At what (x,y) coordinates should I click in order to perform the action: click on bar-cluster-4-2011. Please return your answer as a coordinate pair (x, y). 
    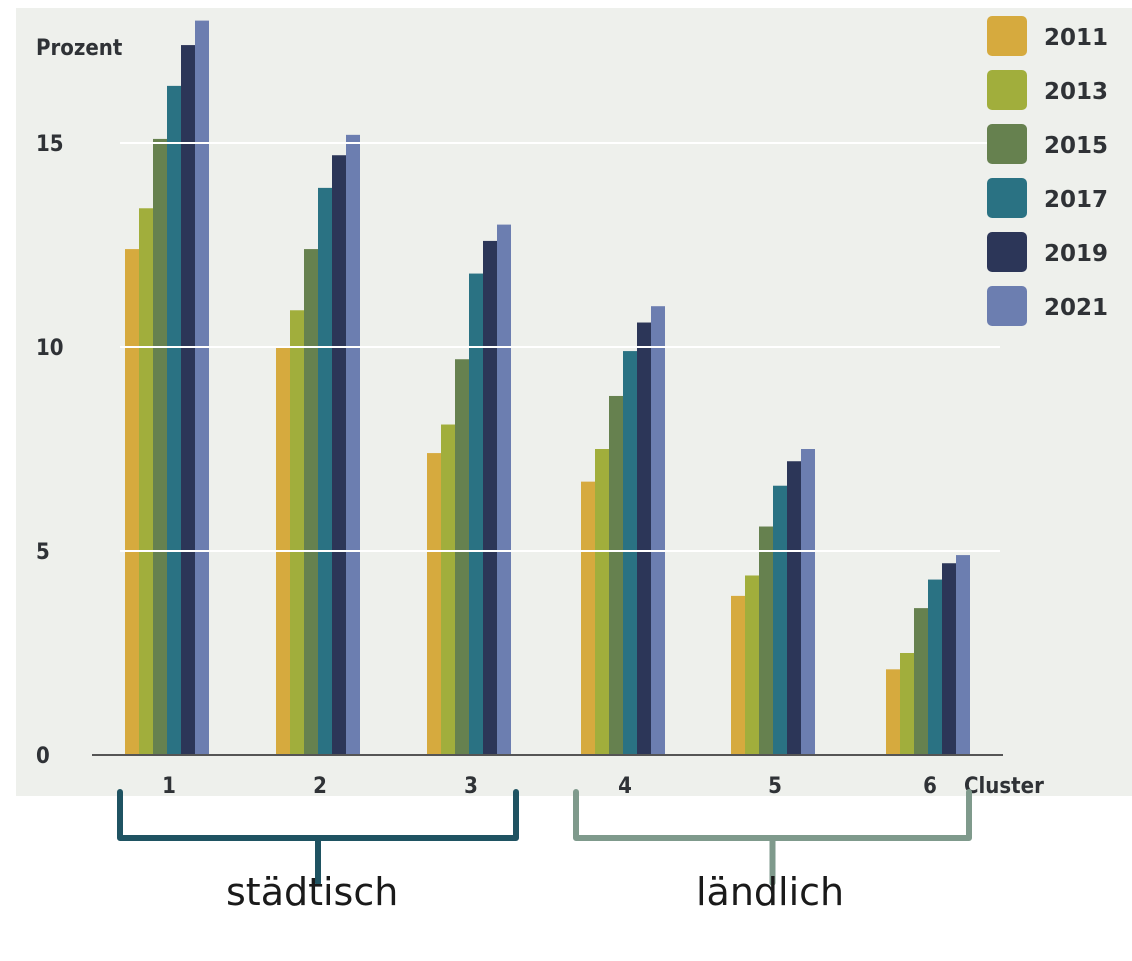
    Looking at the image, I should click on (588, 618).